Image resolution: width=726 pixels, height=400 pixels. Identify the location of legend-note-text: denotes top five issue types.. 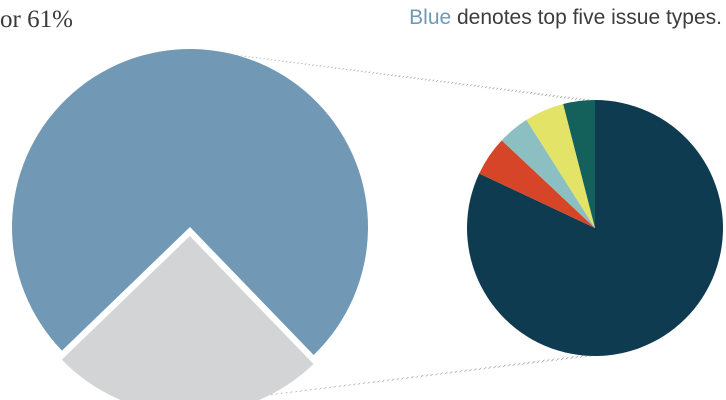
(586, 17).